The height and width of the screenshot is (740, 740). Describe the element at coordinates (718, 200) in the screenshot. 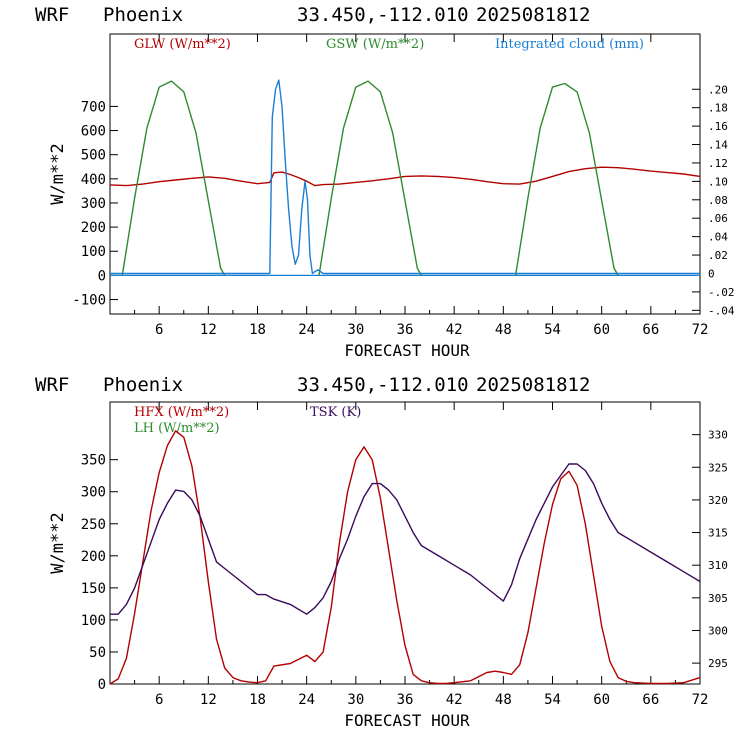

I see `y2-tick-label: .08` at that location.